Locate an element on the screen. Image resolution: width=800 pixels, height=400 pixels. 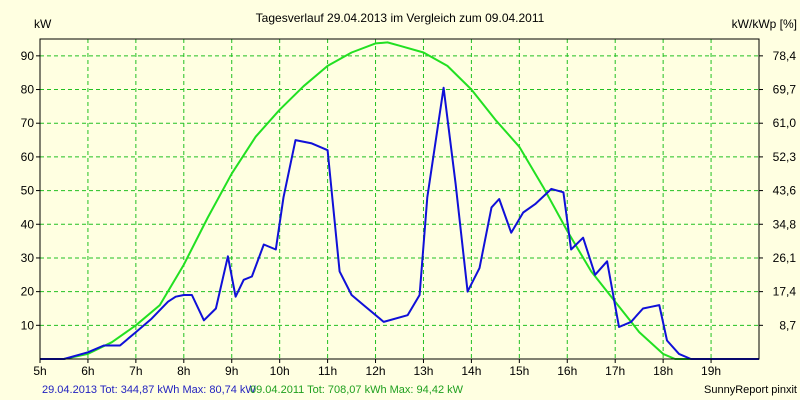
y-tick-label-left: 20 is located at coordinates (28, 292).